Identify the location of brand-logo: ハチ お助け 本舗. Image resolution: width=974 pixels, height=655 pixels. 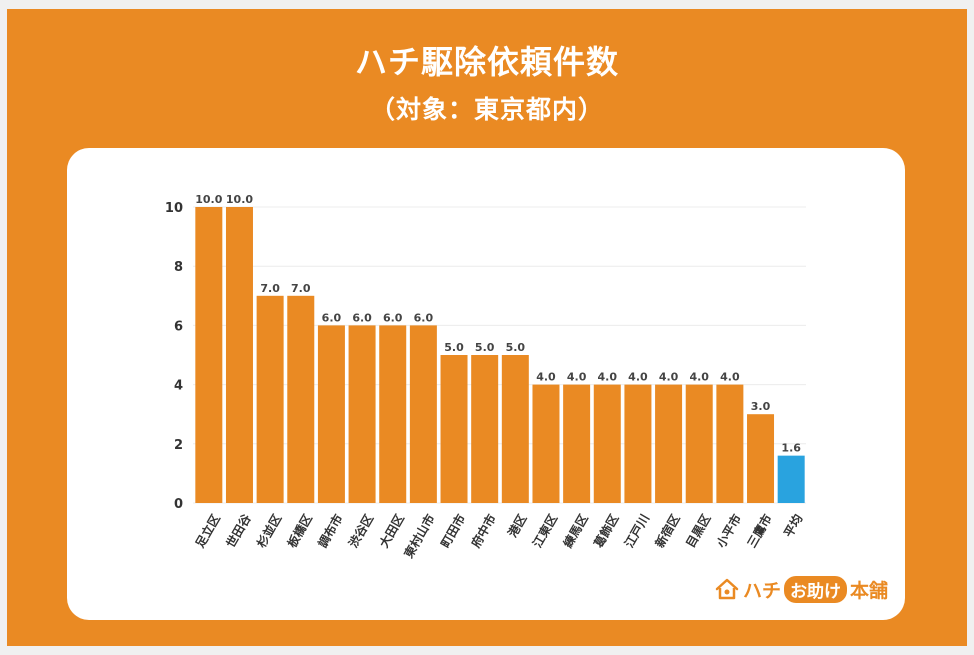
(801, 589).